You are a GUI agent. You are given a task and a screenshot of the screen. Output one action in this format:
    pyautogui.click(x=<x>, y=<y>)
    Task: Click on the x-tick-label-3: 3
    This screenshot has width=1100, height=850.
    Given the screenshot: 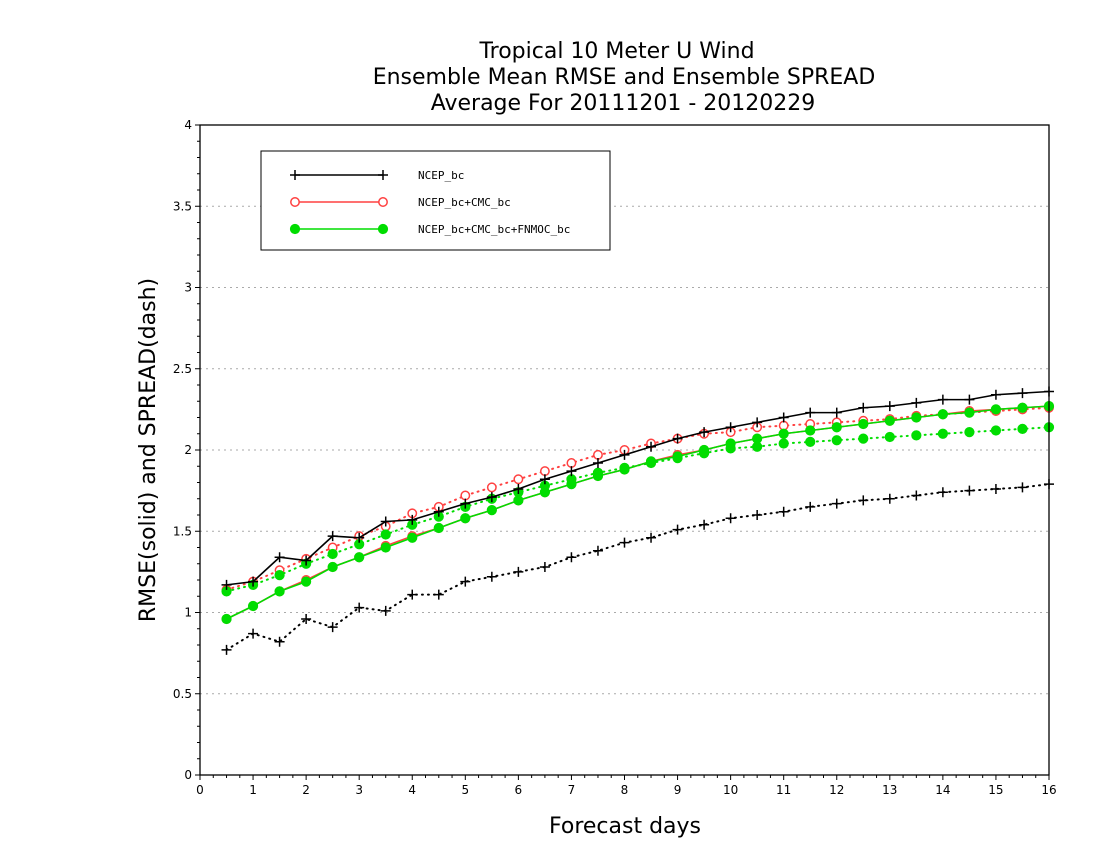 What is the action you would take?
    pyautogui.click(x=359, y=790)
    